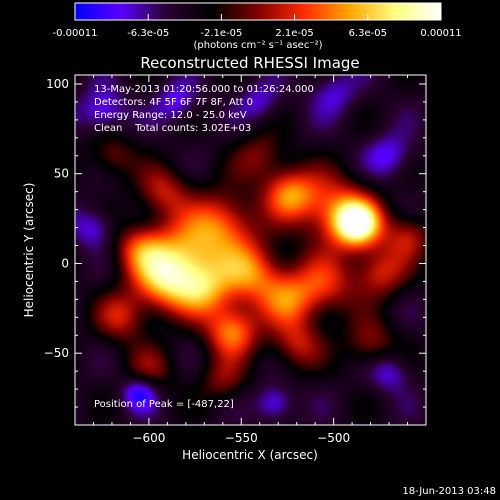  I want to click on colorbar-tick-label: 6.3e-05, so click(368, 33).